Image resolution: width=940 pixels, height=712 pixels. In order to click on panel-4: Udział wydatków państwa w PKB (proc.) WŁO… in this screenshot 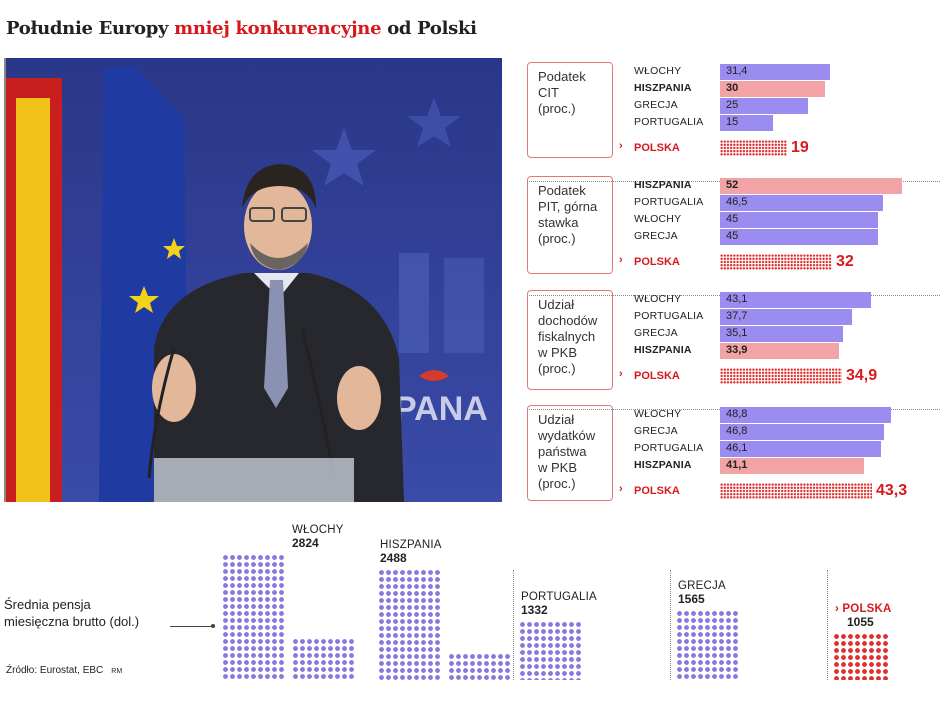, I will do `click(733, 460)`.